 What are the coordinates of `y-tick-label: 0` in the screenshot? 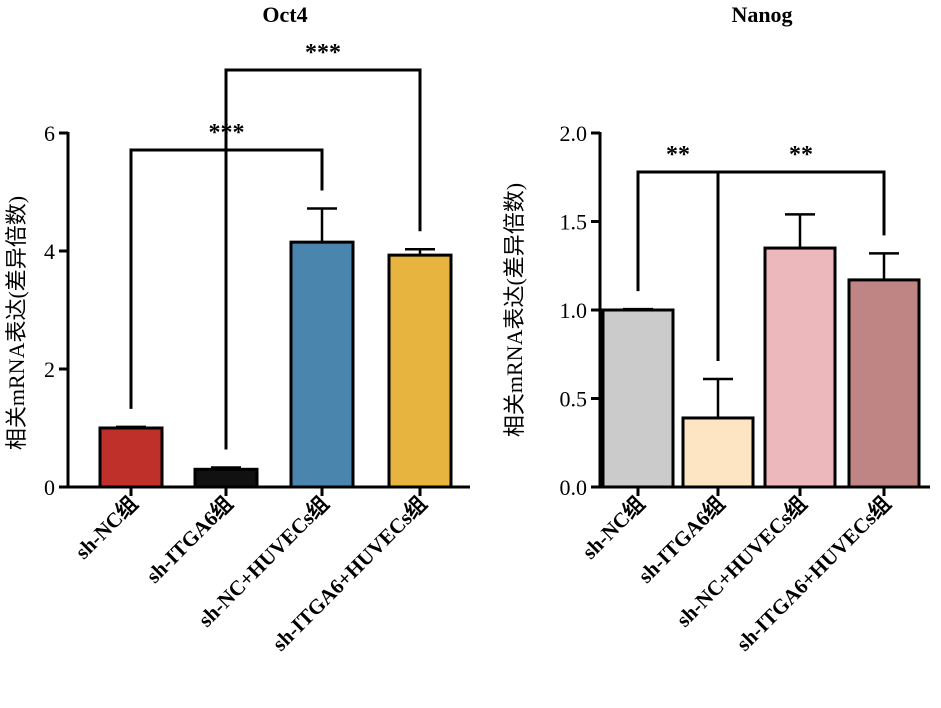 It's located at (49, 487).